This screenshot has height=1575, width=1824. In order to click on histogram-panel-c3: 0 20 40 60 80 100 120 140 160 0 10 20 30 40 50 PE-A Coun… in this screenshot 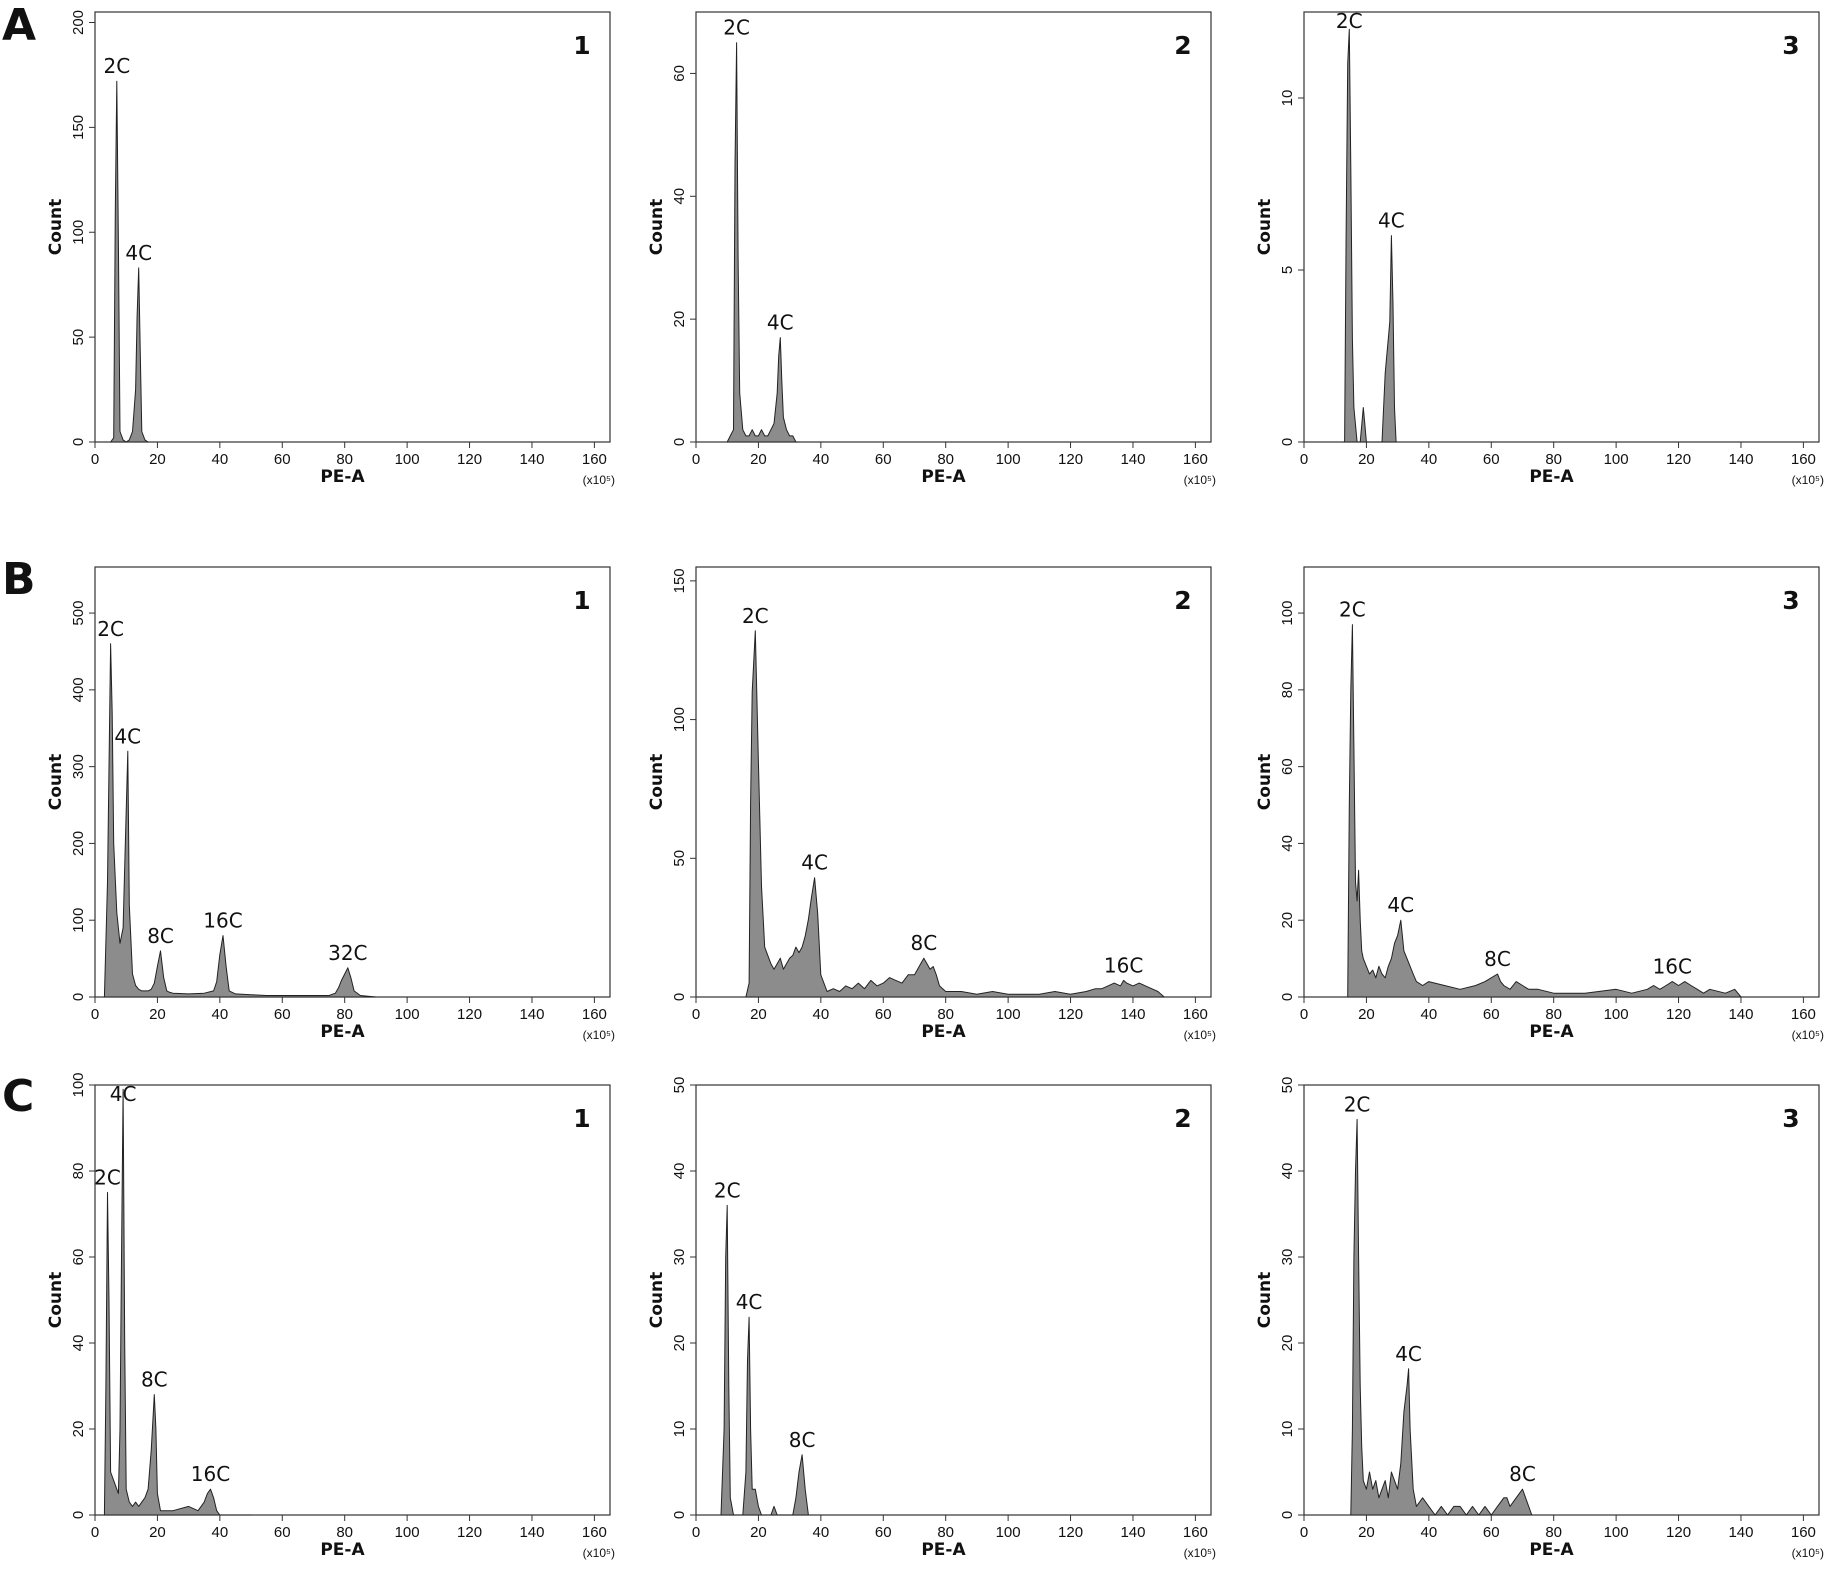, I will do `click(1539, 1318)`.